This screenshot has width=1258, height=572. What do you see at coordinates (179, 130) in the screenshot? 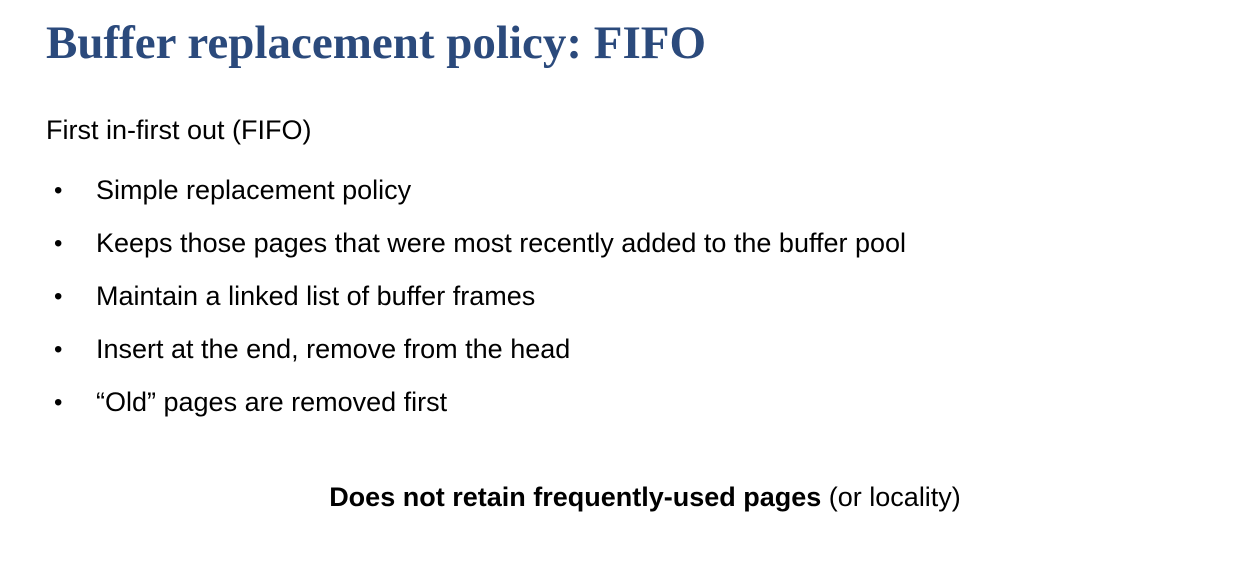
I see `intro-text: First in-first out (FIFO)` at bounding box center [179, 130].